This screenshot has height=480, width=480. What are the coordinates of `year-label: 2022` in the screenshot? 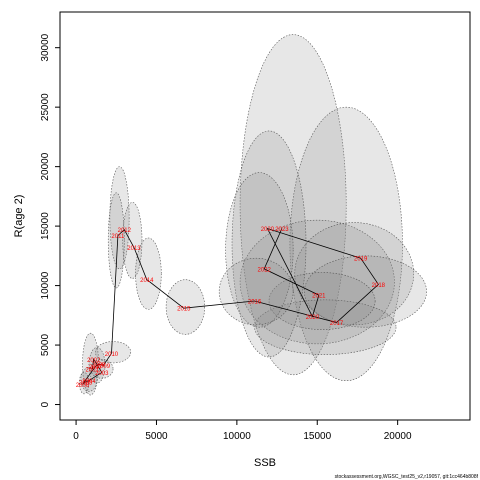 It's located at (265, 270).